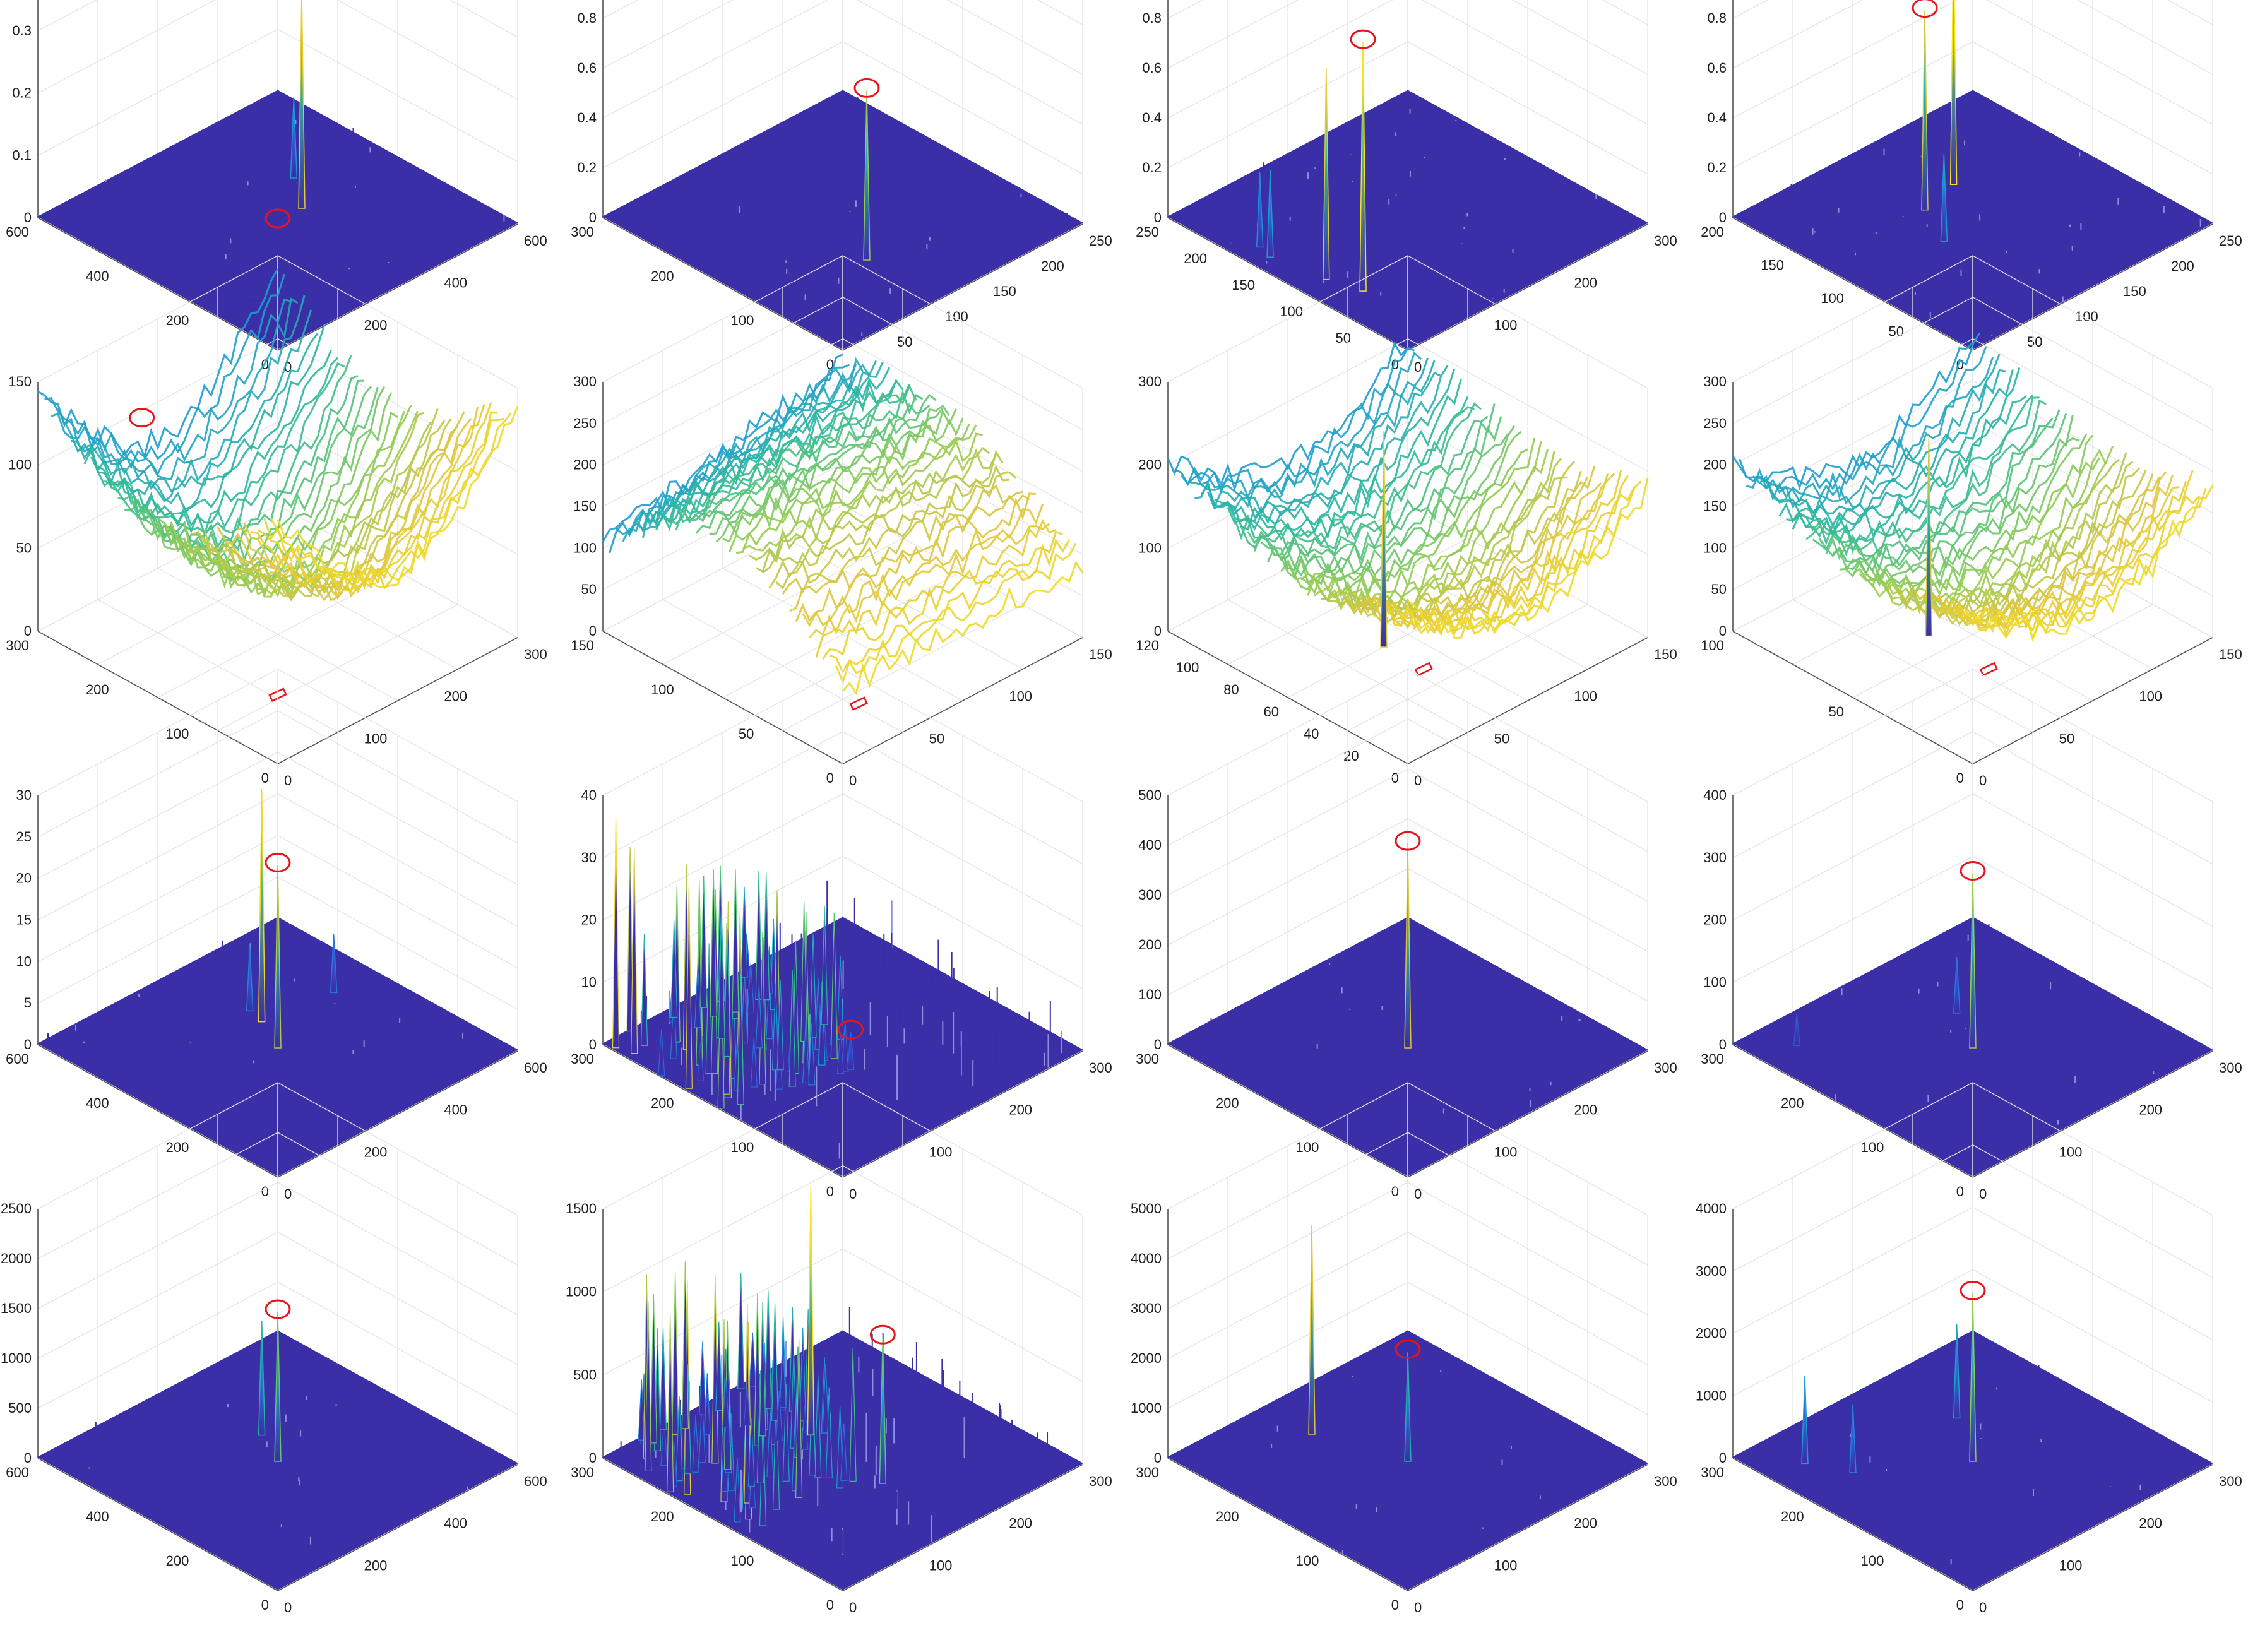  Describe the element at coordinates (16, 1258) in the screenshot. I see `z-tick-label: 2000` at that location.